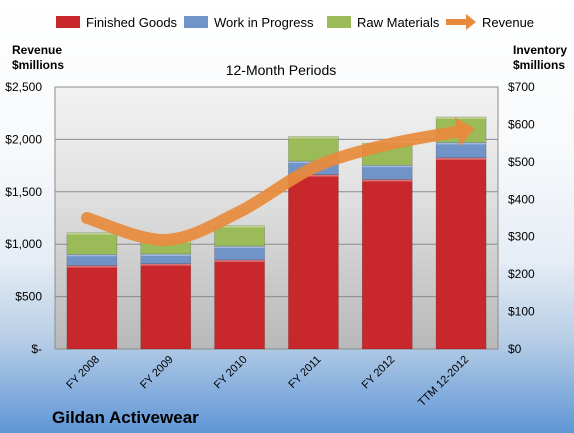 The image size is (574, 433). I want to click on right-tick-label: $200, so click(521, 274).